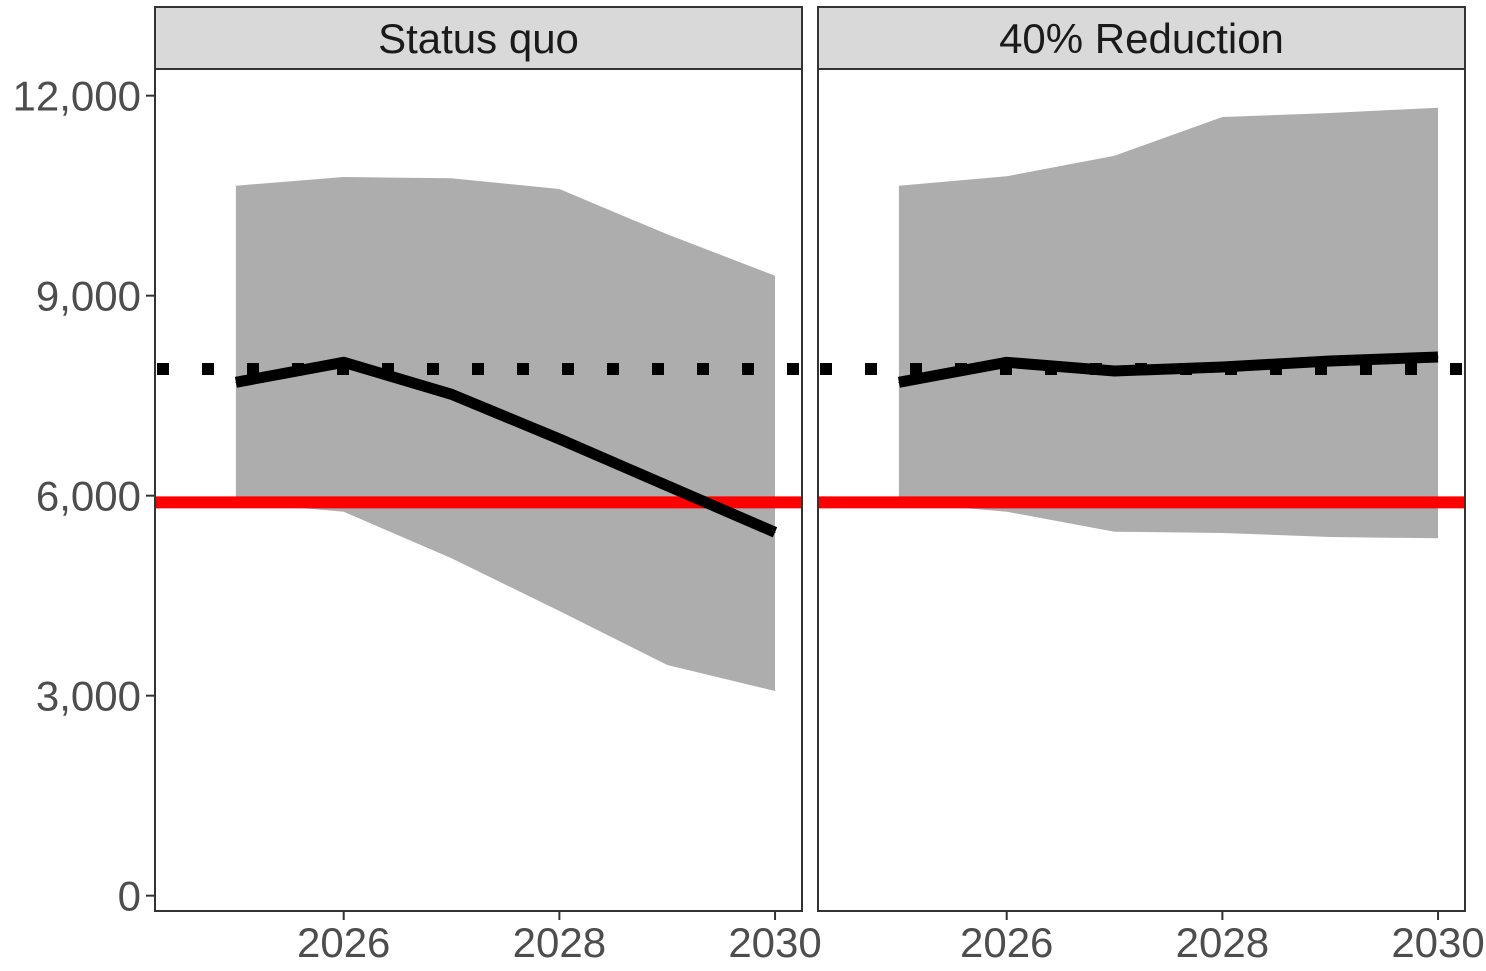  Describe the element at coordinates (129, 896) in the screenshot. I see `y-tick-label: 0` at that location.